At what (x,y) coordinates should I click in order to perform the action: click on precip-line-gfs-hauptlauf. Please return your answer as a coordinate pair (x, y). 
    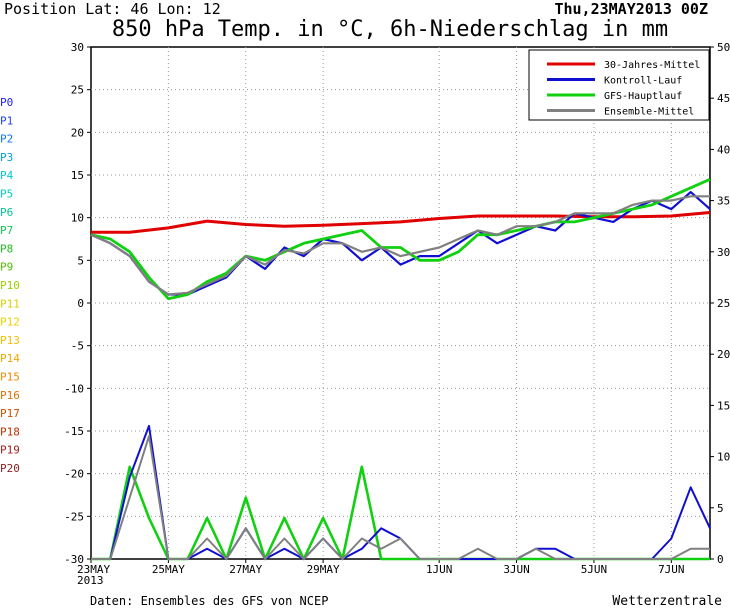
    Looking at the image, I should click on (400, 513).